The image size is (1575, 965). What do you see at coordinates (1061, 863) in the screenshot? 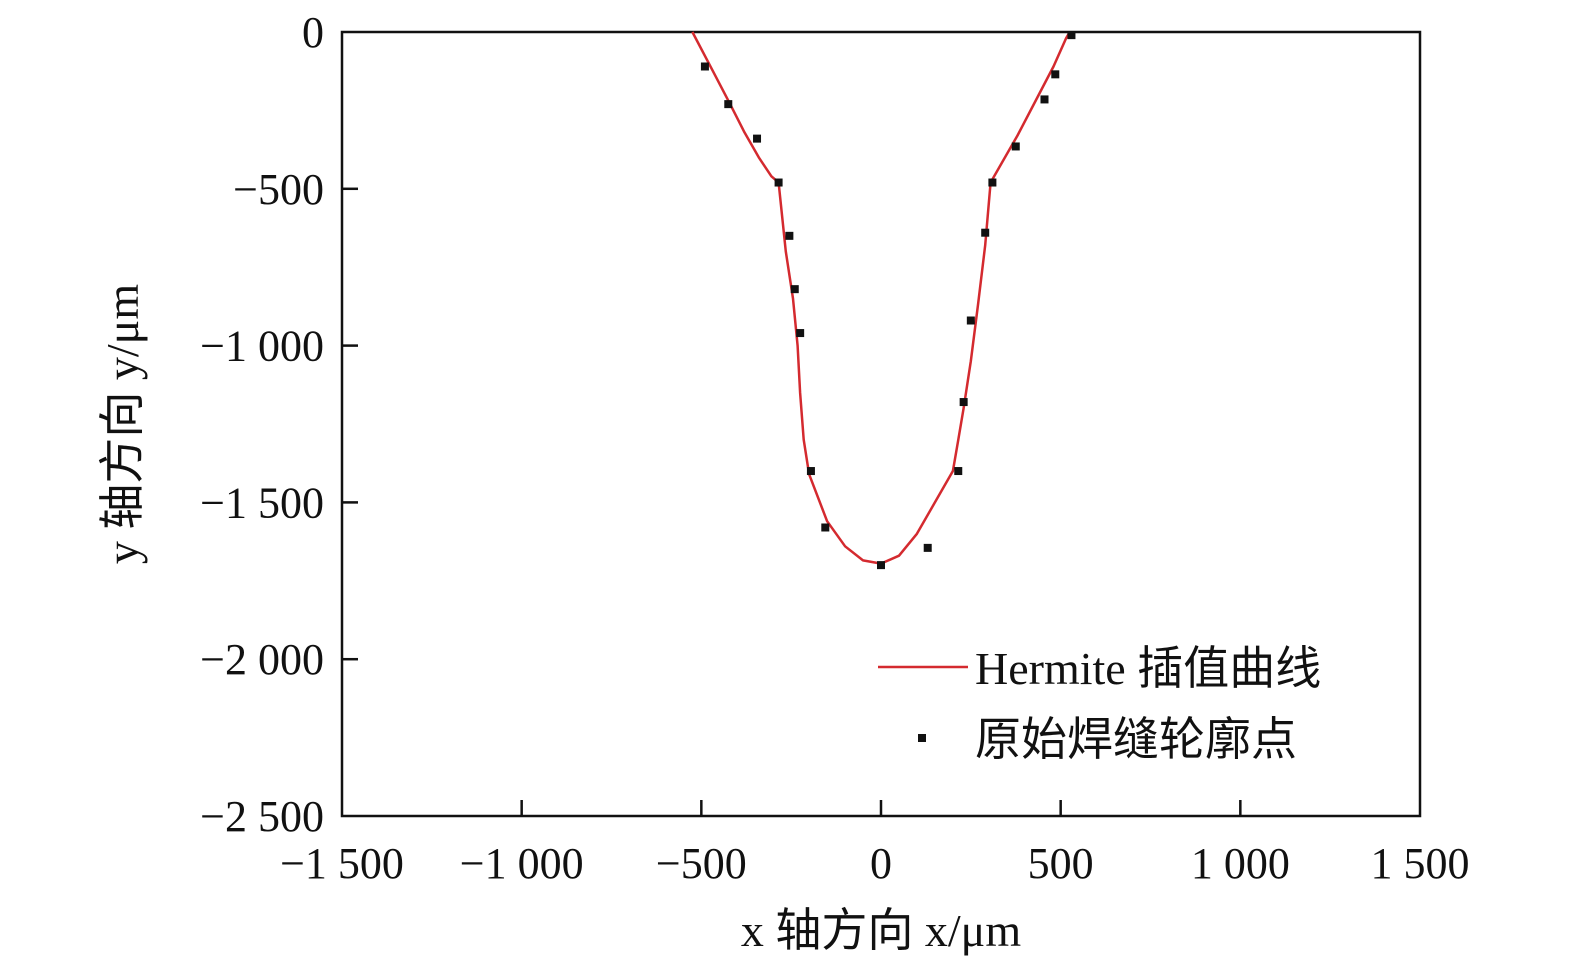
I see `x-tick-label: 500` at bounding box center [1061, 863].